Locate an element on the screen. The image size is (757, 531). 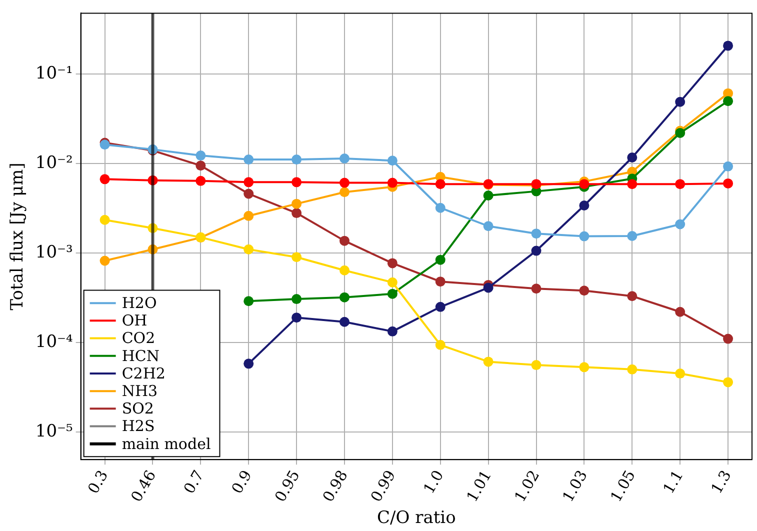
legend-label: H2S is located at coordinates (138, 426).